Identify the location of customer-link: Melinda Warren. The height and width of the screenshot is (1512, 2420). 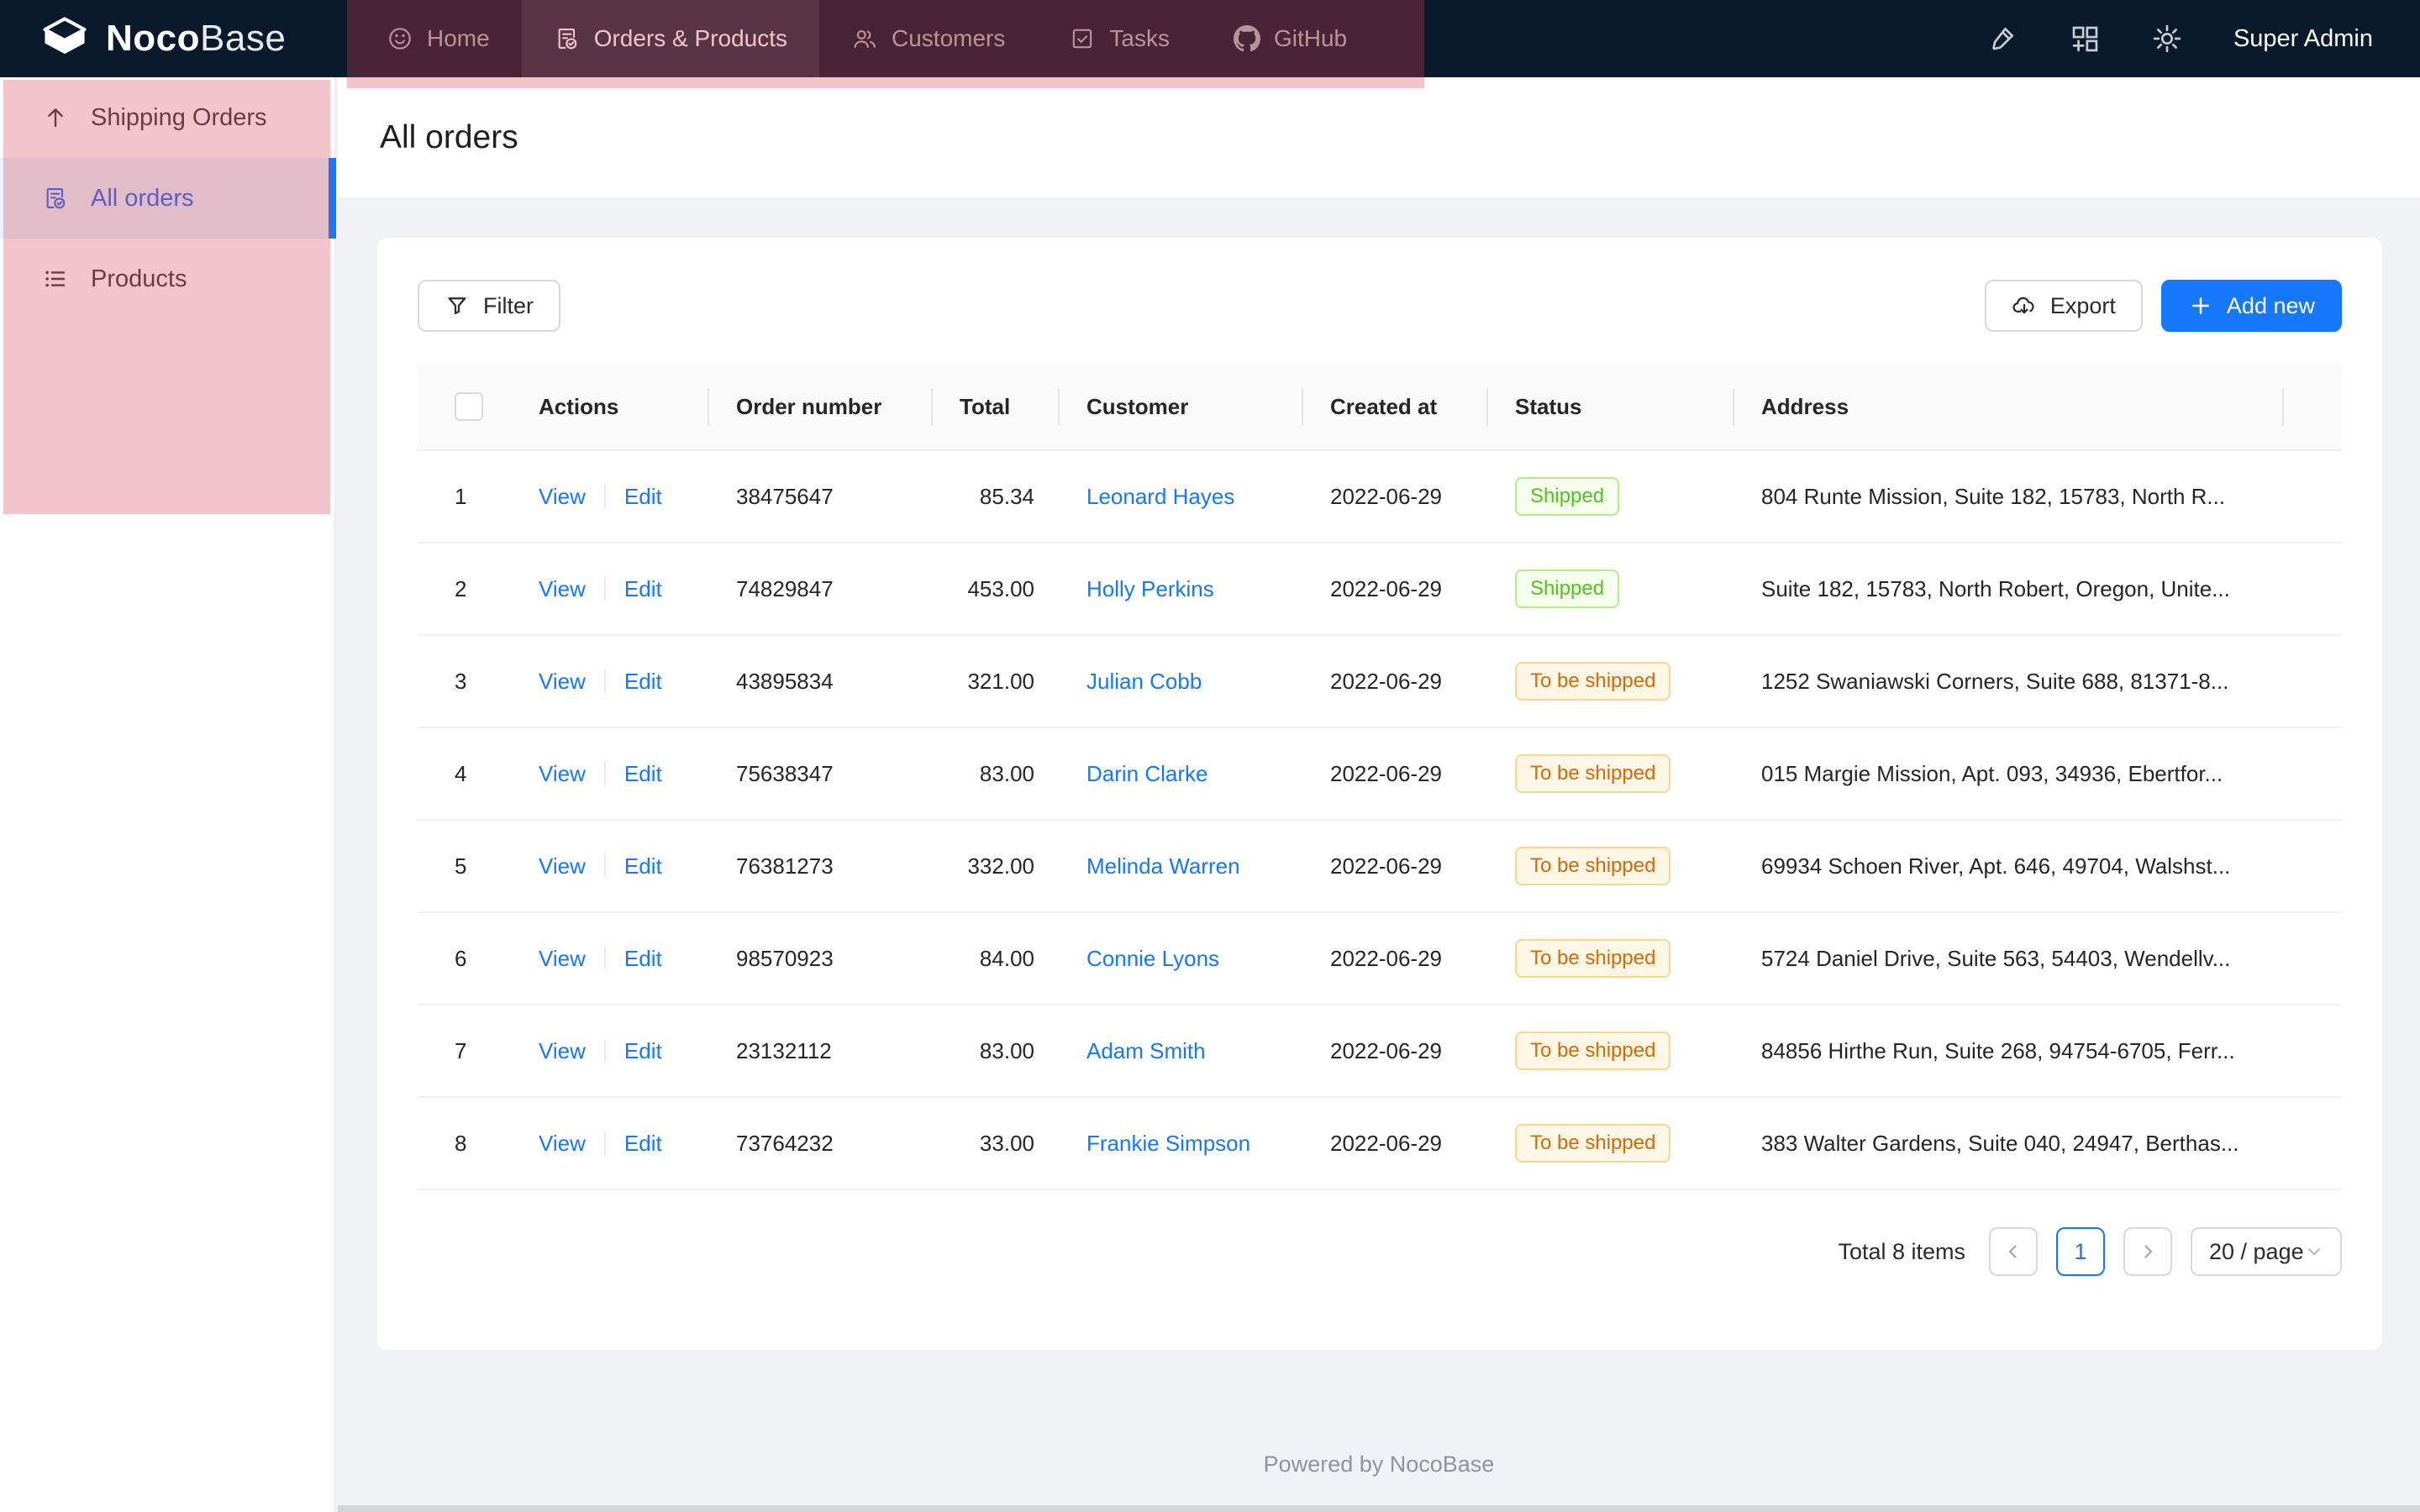
(1163, 866).